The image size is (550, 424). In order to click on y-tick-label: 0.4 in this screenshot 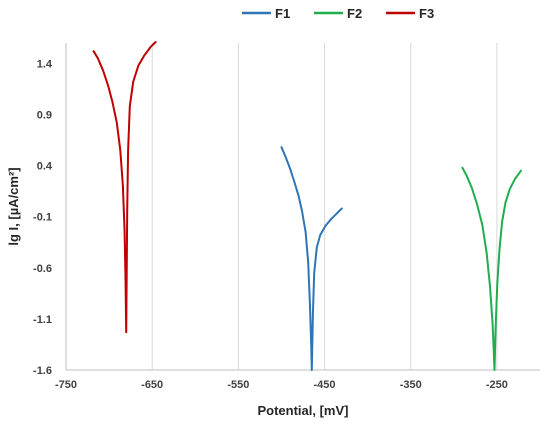, I will do `click(45, 167)`.